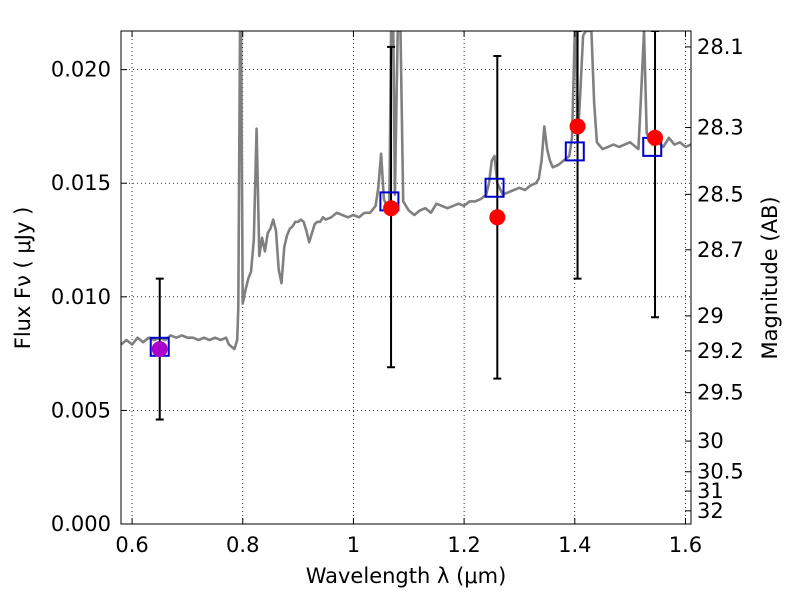 The height and width of the screenshot is (600, 800). What do you see at coordinates (81, 297) in the screenshot?
I see `y-tick-label: 0.010` at bounding box center [81, 297].